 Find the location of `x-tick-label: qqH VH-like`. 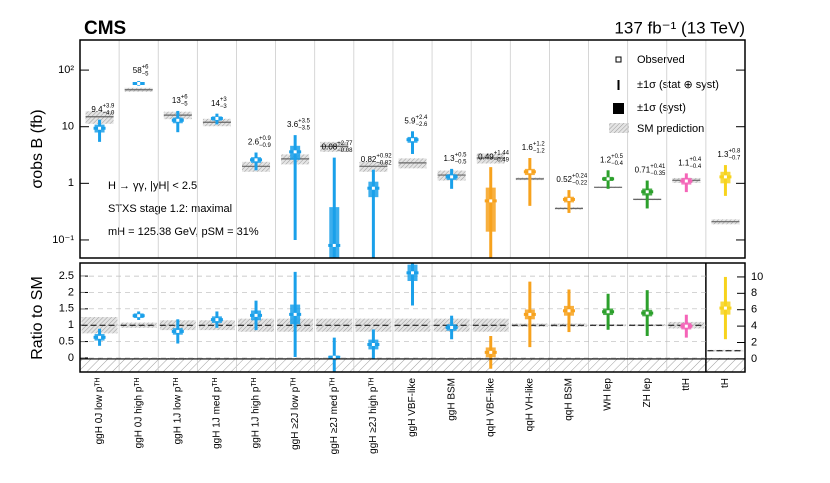

x-tick-label: qqH VH-like is located at coordinates (529, 405).